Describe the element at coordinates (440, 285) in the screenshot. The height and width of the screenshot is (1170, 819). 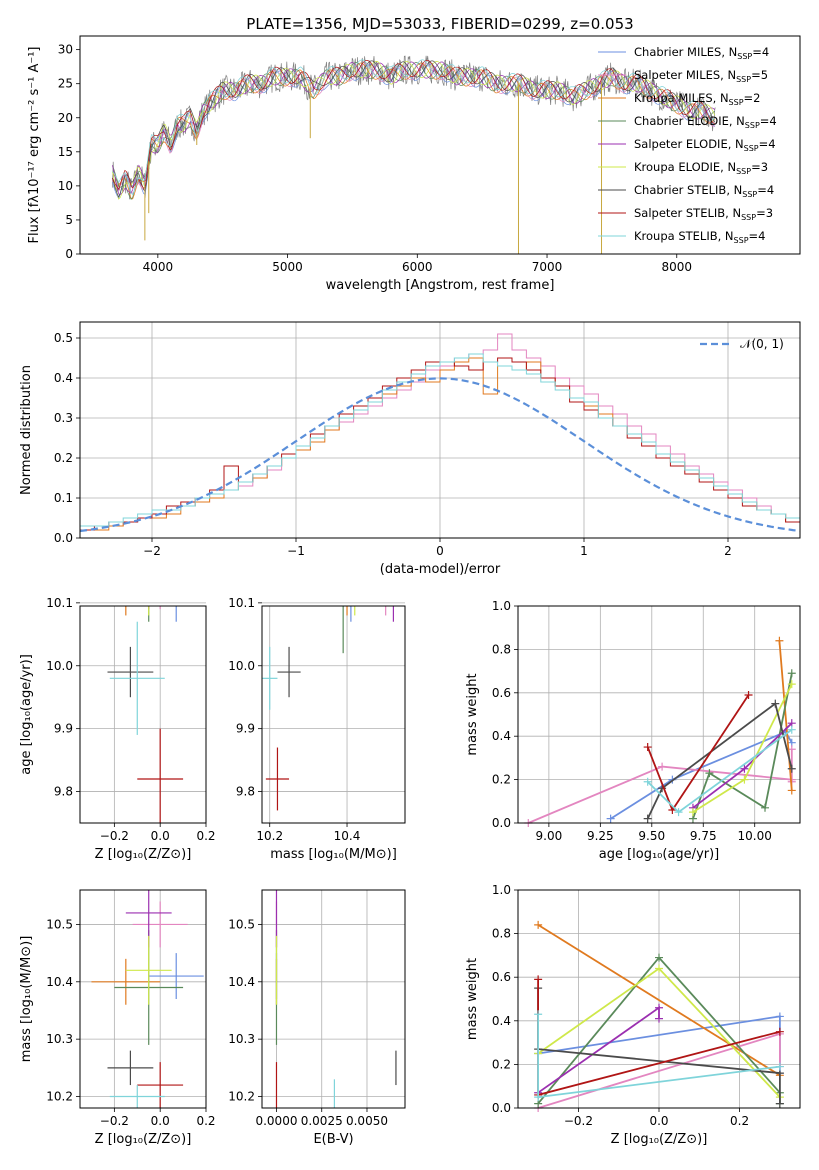
I see `x-axis-label: wavelength [Angstrom, rest frame]` at that location.